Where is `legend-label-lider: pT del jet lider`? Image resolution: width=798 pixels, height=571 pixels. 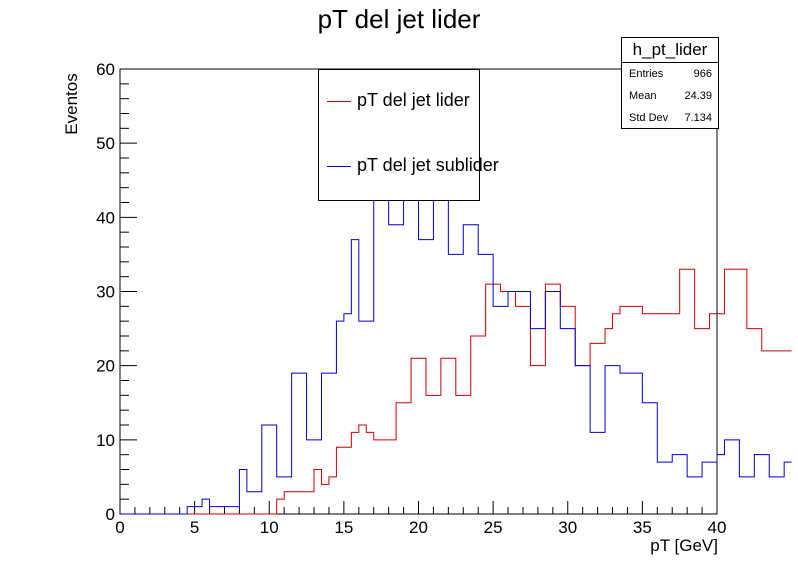
legend-label-lider: pT del jet lider is located at coordinates (413, 100).